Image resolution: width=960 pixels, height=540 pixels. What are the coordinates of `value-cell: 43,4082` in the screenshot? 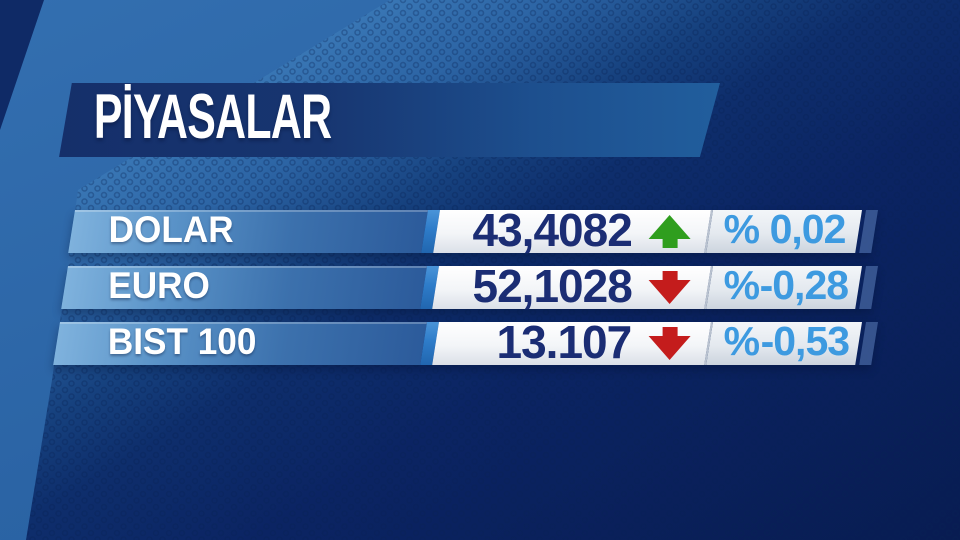 It's located at (572, 230).